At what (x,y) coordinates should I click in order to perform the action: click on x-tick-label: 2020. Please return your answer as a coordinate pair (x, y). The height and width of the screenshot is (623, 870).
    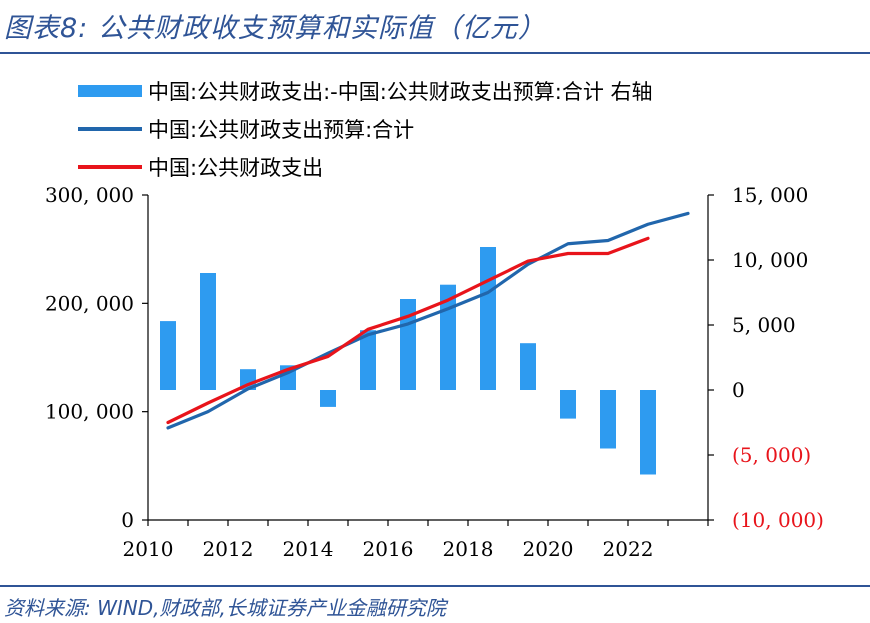
    Looking at the image, I should click on (548, 549).